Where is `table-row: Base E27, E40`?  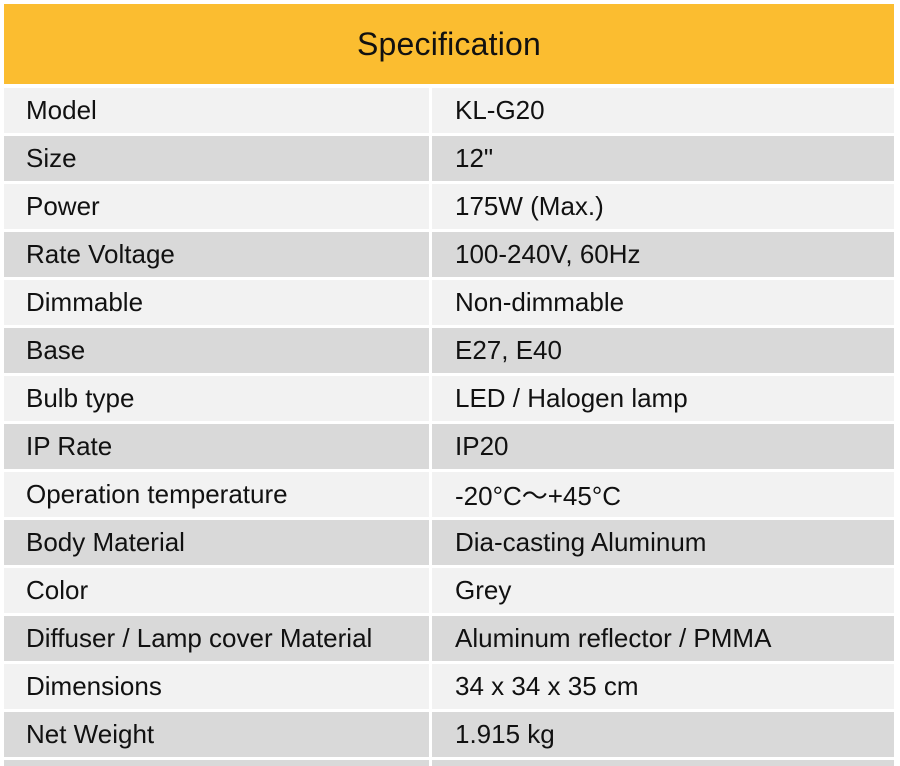
table-row: Base E27, E40 is located at coordinates (449, 350).